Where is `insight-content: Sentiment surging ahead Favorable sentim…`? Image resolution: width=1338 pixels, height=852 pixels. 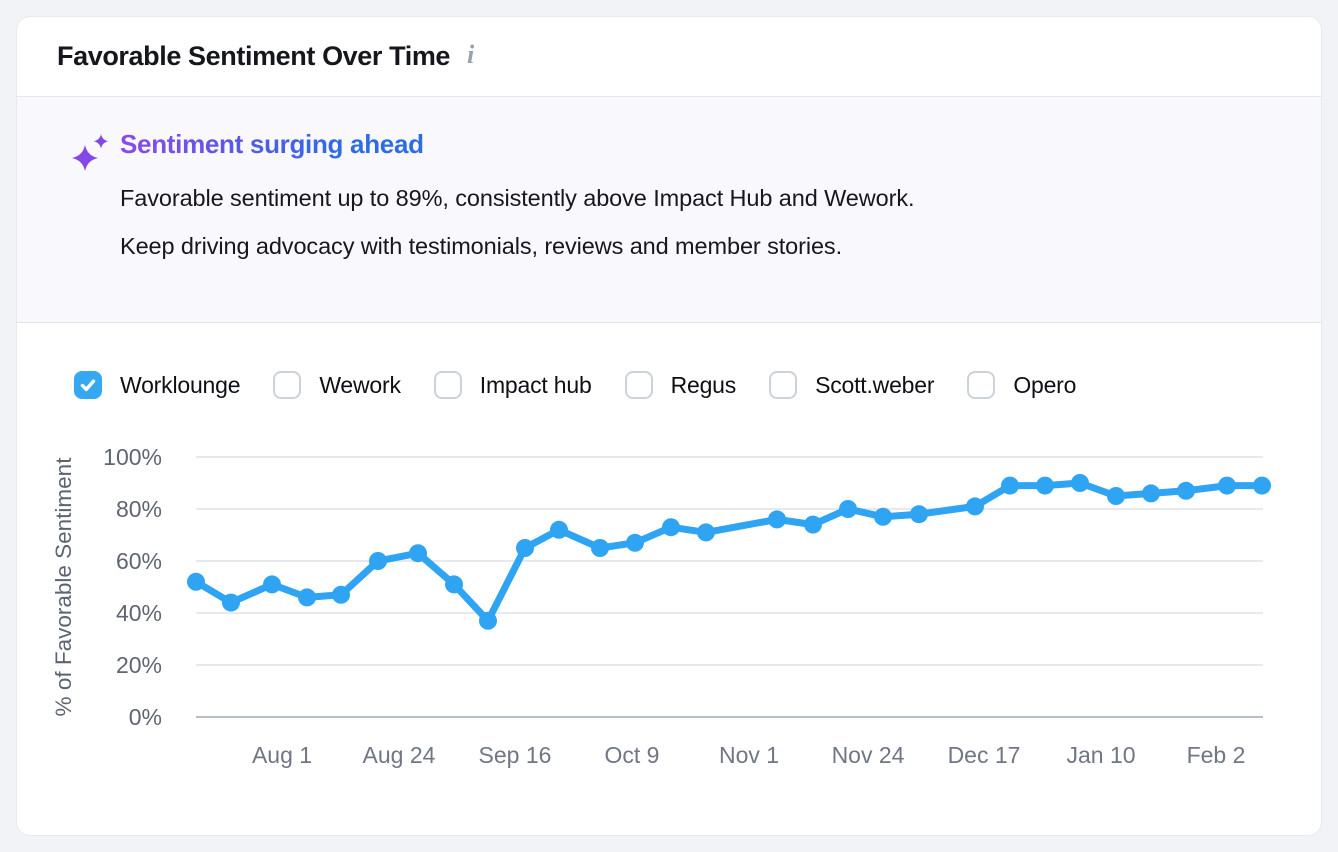 insight-content: Sentiment surging ahead Favorable sentim… is located at coordinates (517, 224).